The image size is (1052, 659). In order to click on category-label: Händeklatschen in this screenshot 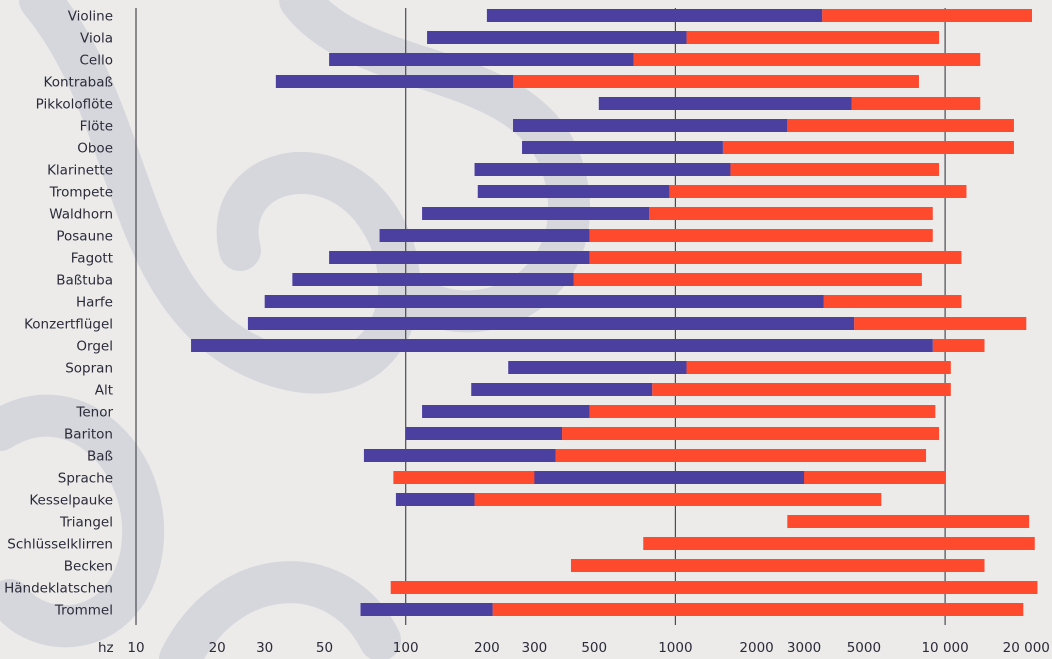, I will do `click(58, 589)`.